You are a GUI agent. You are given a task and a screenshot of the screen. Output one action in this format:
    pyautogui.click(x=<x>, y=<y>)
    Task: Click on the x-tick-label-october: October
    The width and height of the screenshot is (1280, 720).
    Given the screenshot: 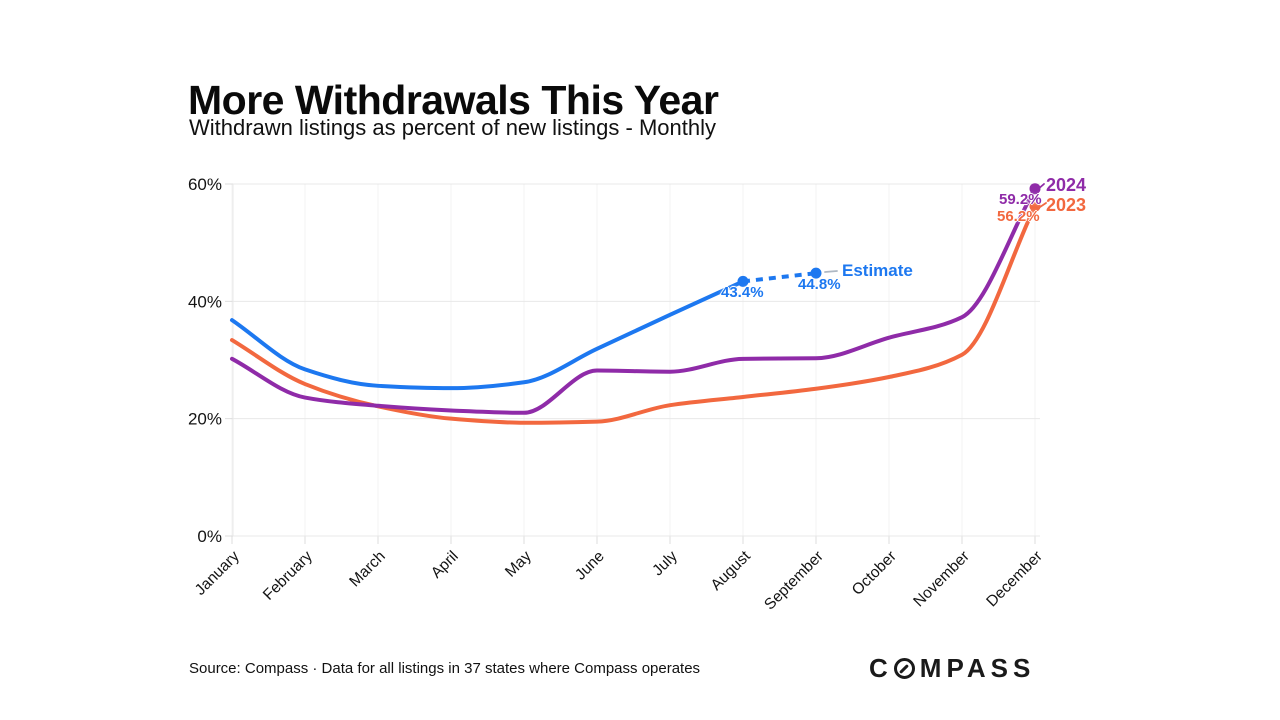 What is the action you would take?
    pyautogui.click(x=874, y=573)
    